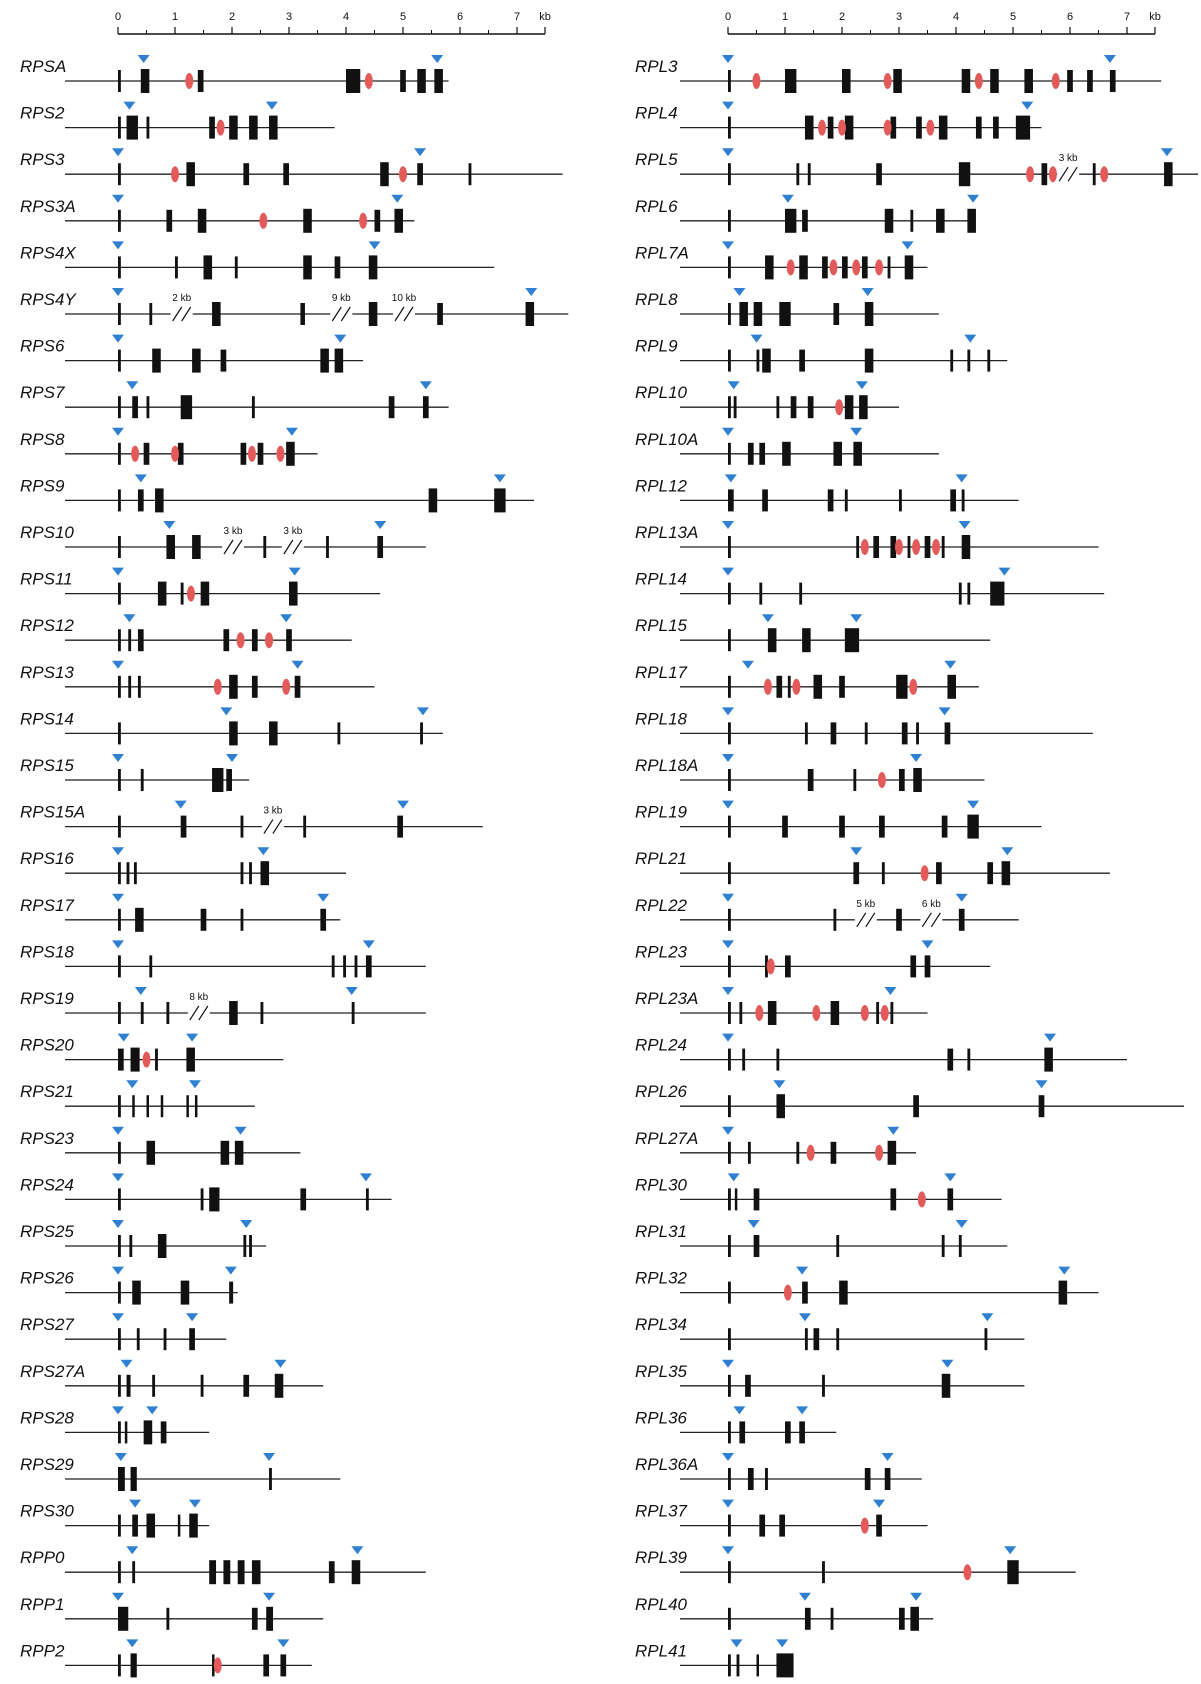 The height and width of the screenshot is (1684, 1201). What do you see at coordinates (346, 17) in the screenshot?
I see `scale-tick-label: 4` at bounding box center [346, 17].